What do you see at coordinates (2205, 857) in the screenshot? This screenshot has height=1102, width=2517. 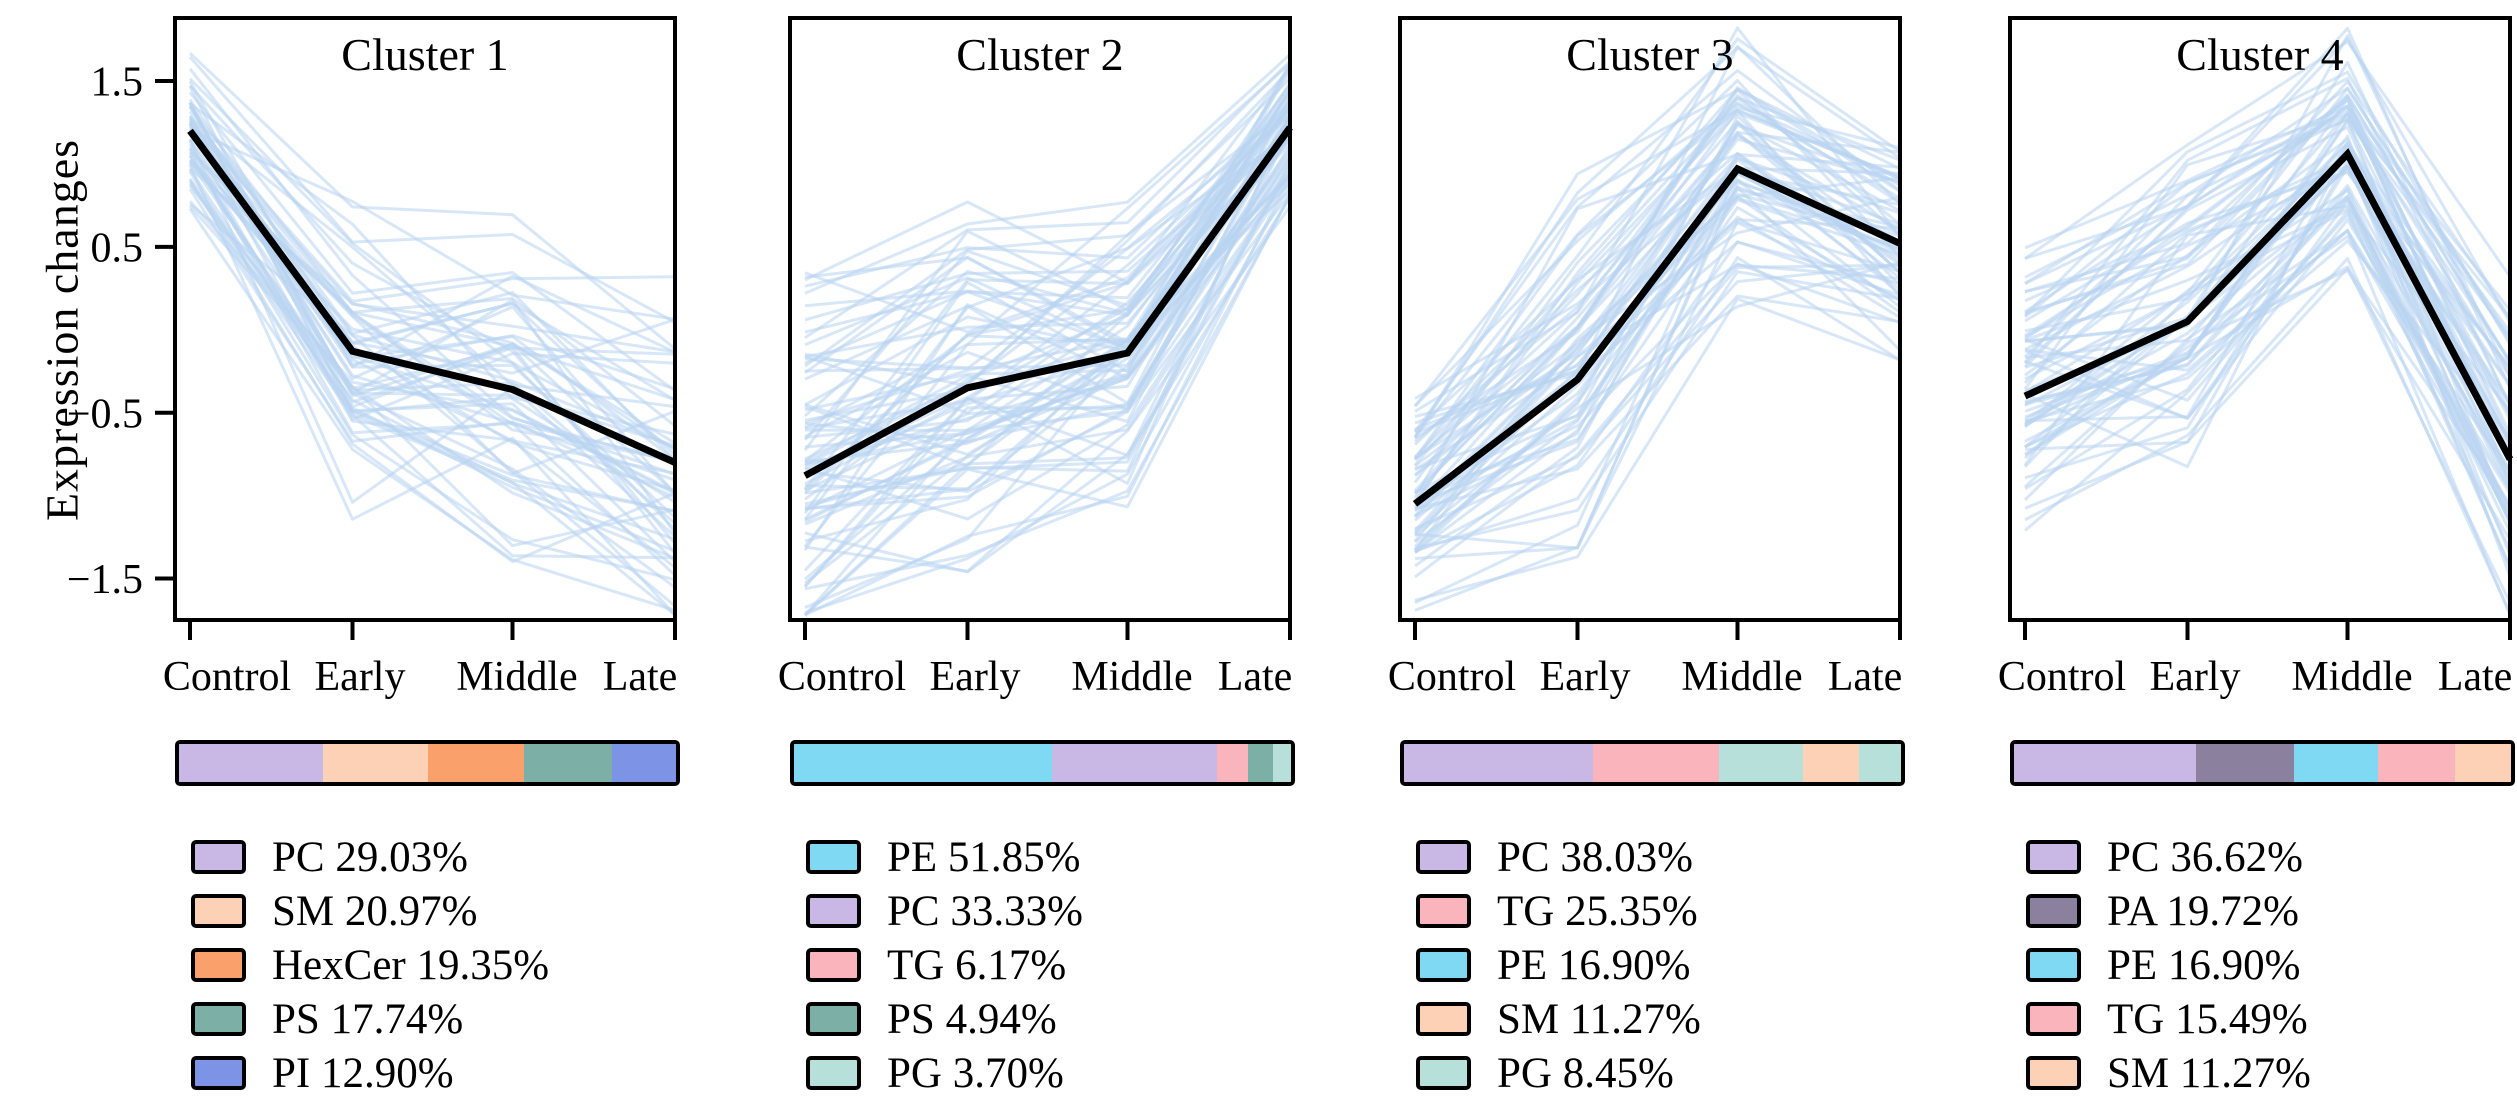 I see `legend-label: PC 36.62%` at bounding box center [2205, 857].